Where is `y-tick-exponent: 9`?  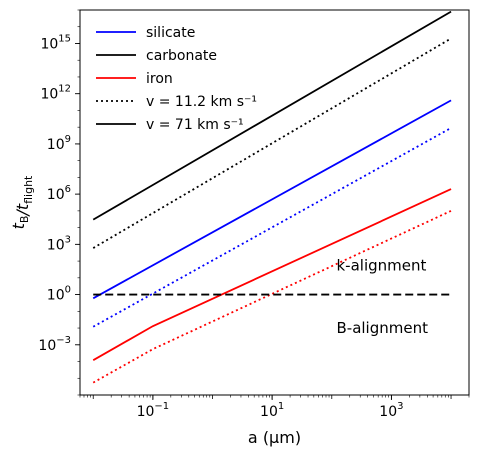
y-tick-exponent: 9 is located at coordinates (68, 139).